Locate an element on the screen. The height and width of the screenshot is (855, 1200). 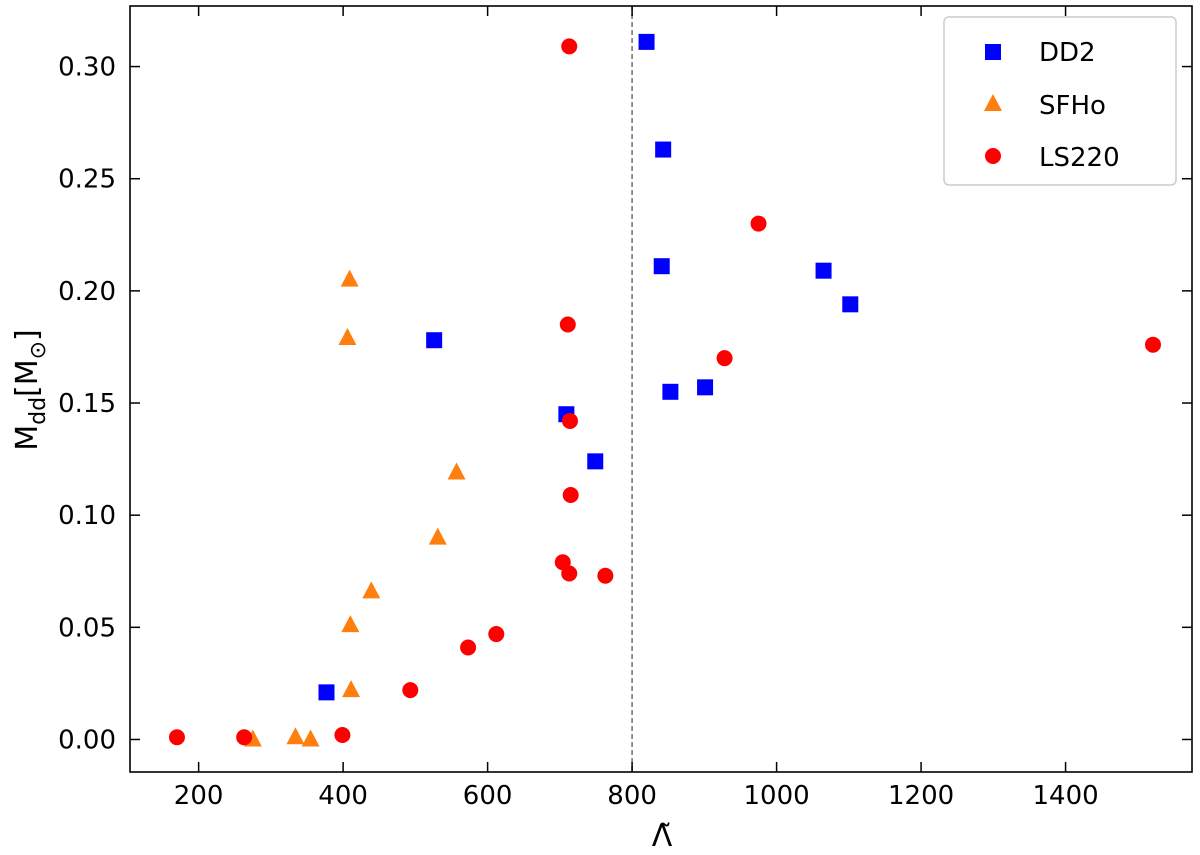
x-tick-label: 1000 is located at coordinates (777, 796).